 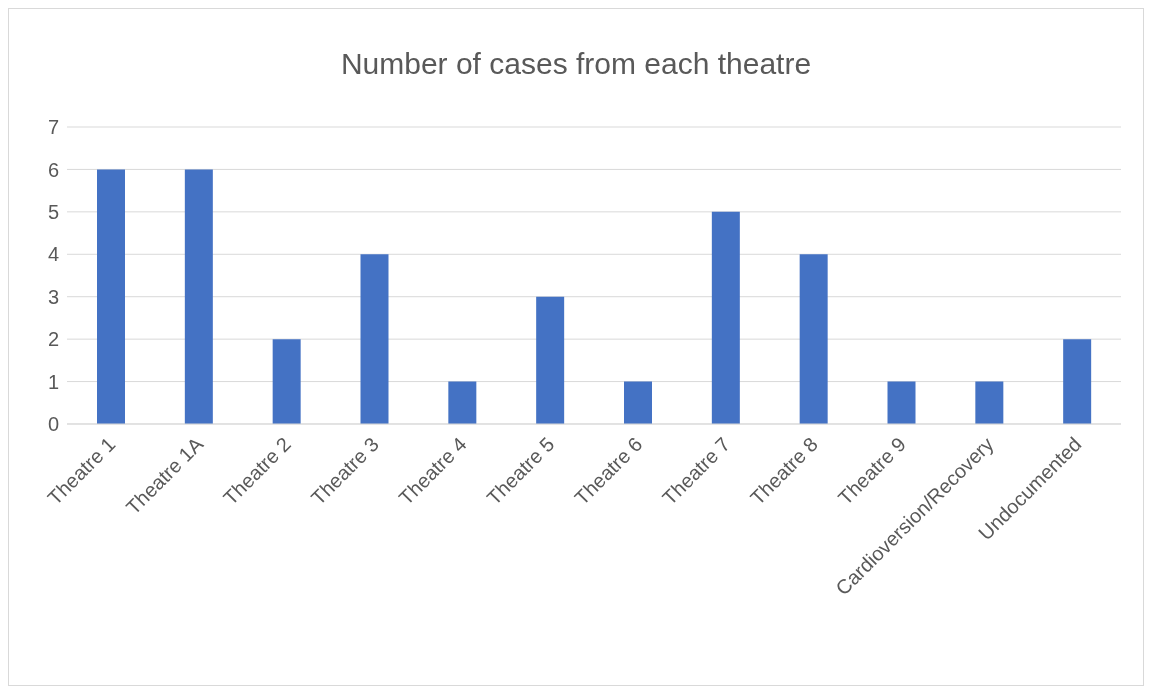 I want to click on y-tick-label: 4, so click(x=53, y=254).